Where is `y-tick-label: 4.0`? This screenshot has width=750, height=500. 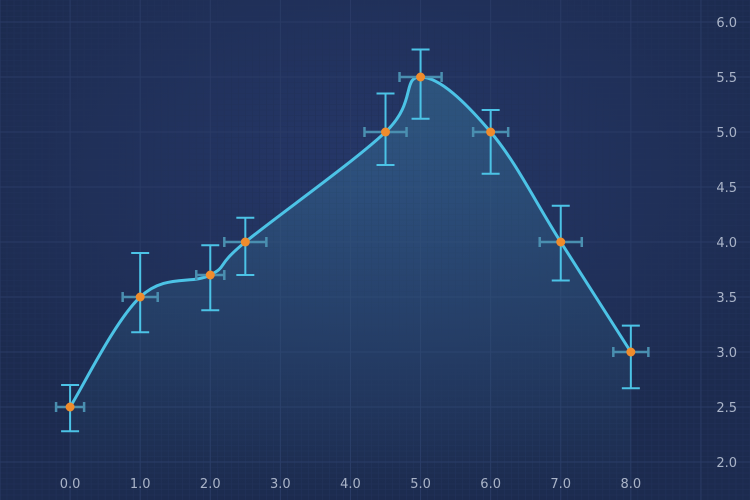
y-tick-label: 4.0 is located at coordinates (726, 243).